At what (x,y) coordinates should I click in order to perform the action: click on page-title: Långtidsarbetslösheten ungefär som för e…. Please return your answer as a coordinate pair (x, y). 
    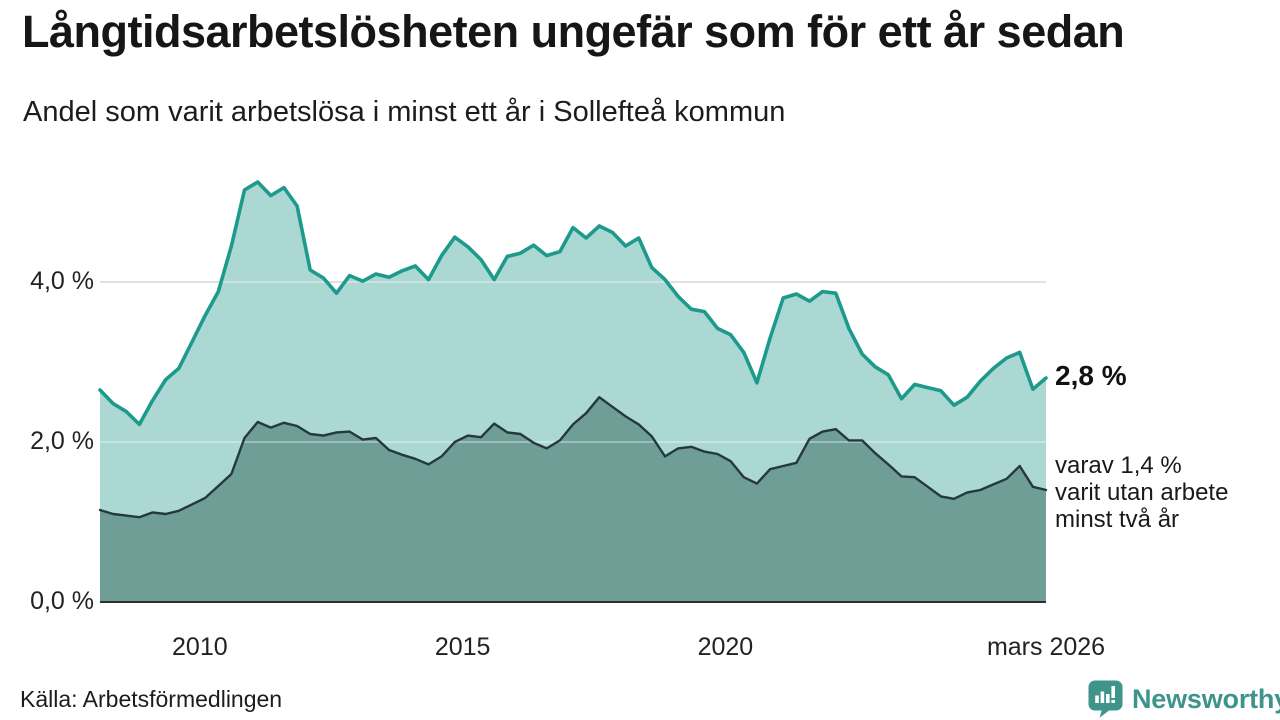
    Looking at the image, I should click on (573, 31).